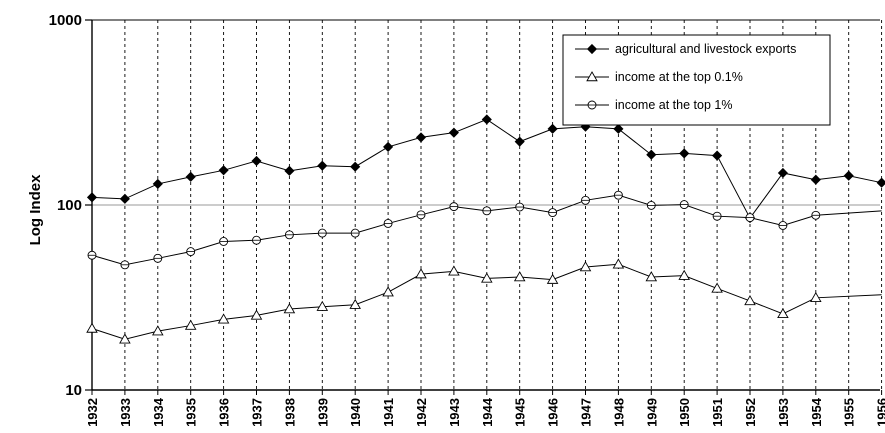  What do you see at coordinates (520, 207) in the screenshot?
I see `point-income-at-the-top-1-1945` at bounding box center [520, 207].